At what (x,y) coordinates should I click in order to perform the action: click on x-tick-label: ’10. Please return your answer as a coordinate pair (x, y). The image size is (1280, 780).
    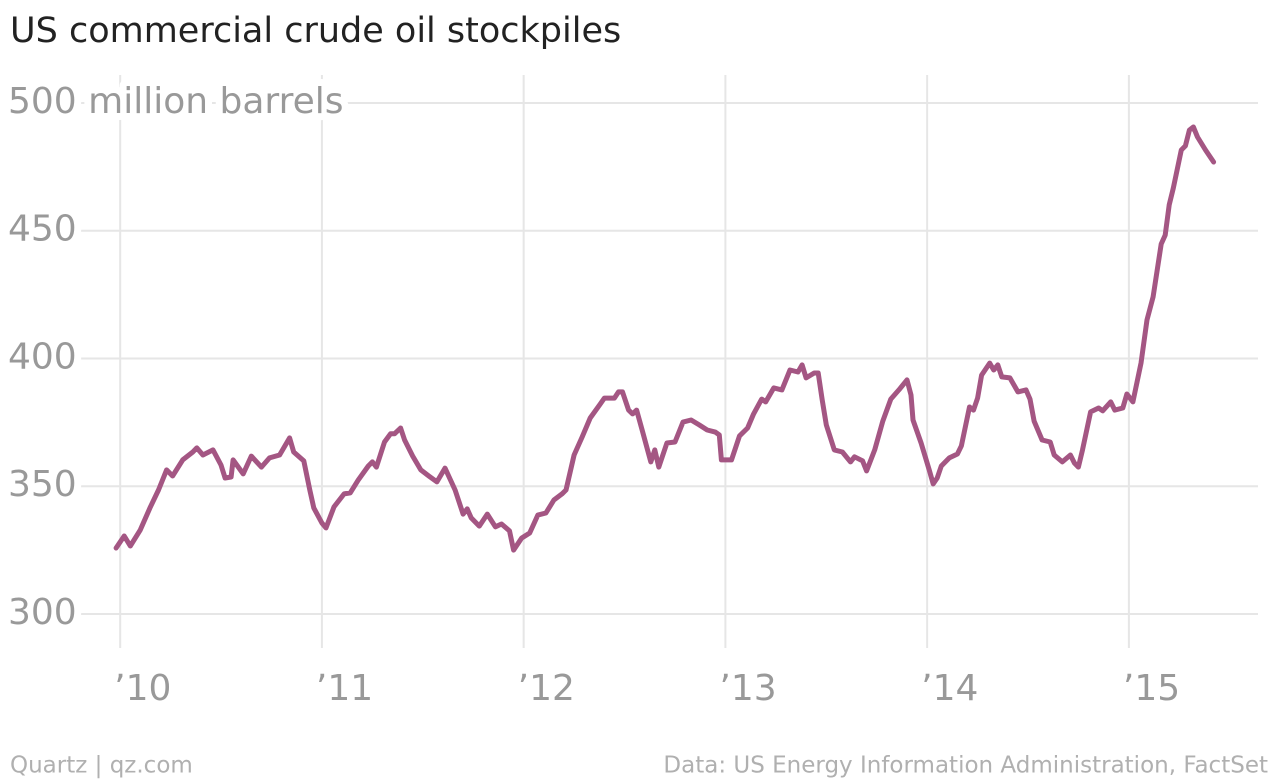
    Looking at the image, I should click on (142, 688).